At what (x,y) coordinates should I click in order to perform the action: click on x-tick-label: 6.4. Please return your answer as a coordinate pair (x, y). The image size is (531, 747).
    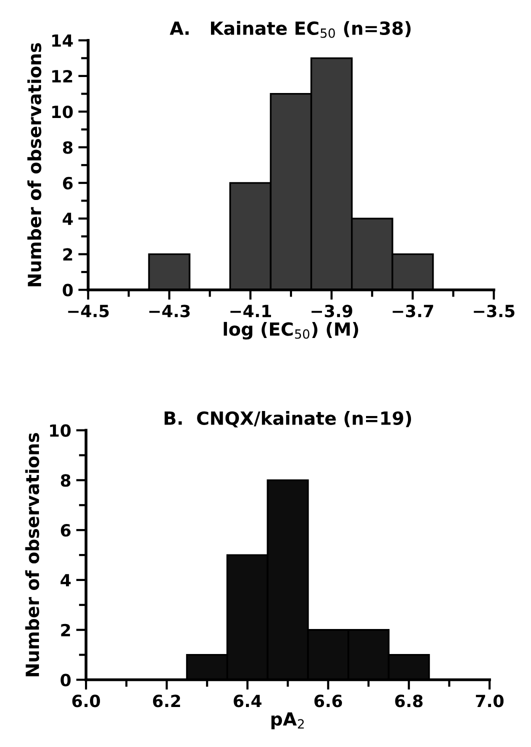
    Looking at the image, I should click on (248, 701).